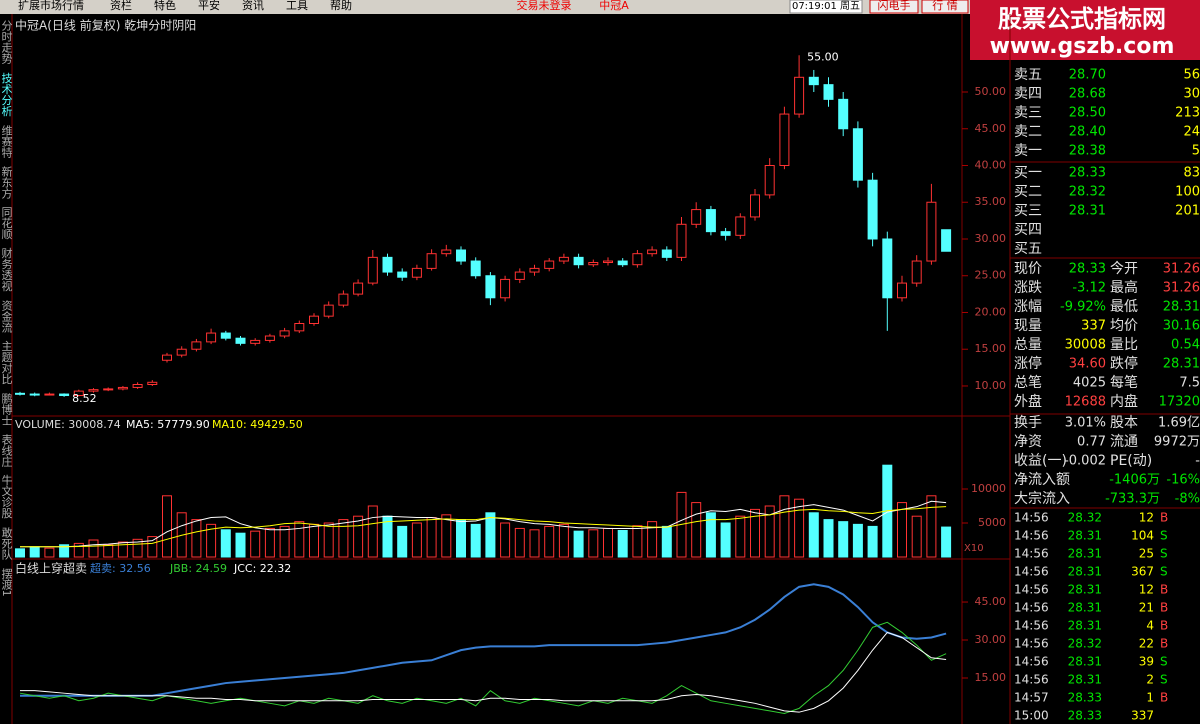 The height and width of the screenshot is (724, 1200). Describe the element at coordinates (6, 362) in the screenshot. I see `side-tab: 主题对比` at that location.